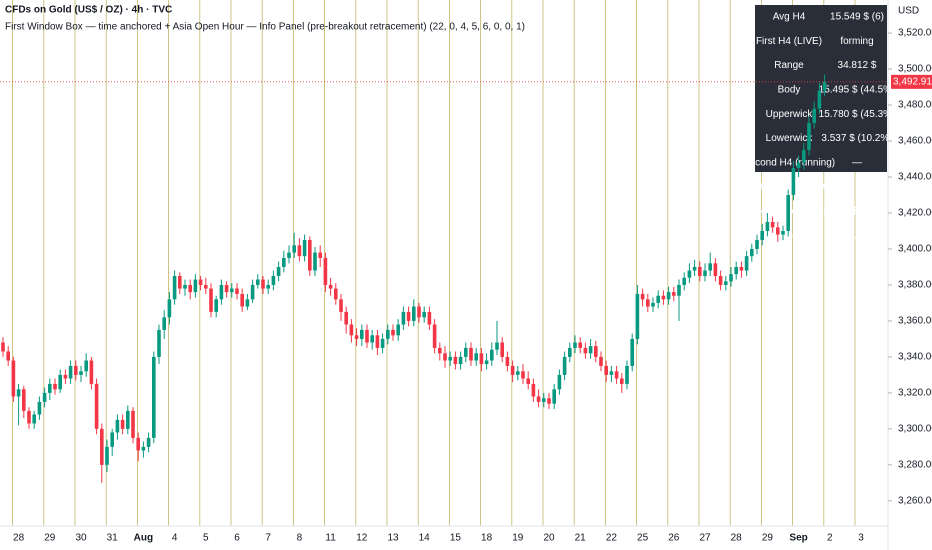 Image resolution: width=932 pixels, height=550 pixels. Describe the element at coordinates (915, 321) in the screenshot. I see `y-tick-label: 3,360.000` at that location.